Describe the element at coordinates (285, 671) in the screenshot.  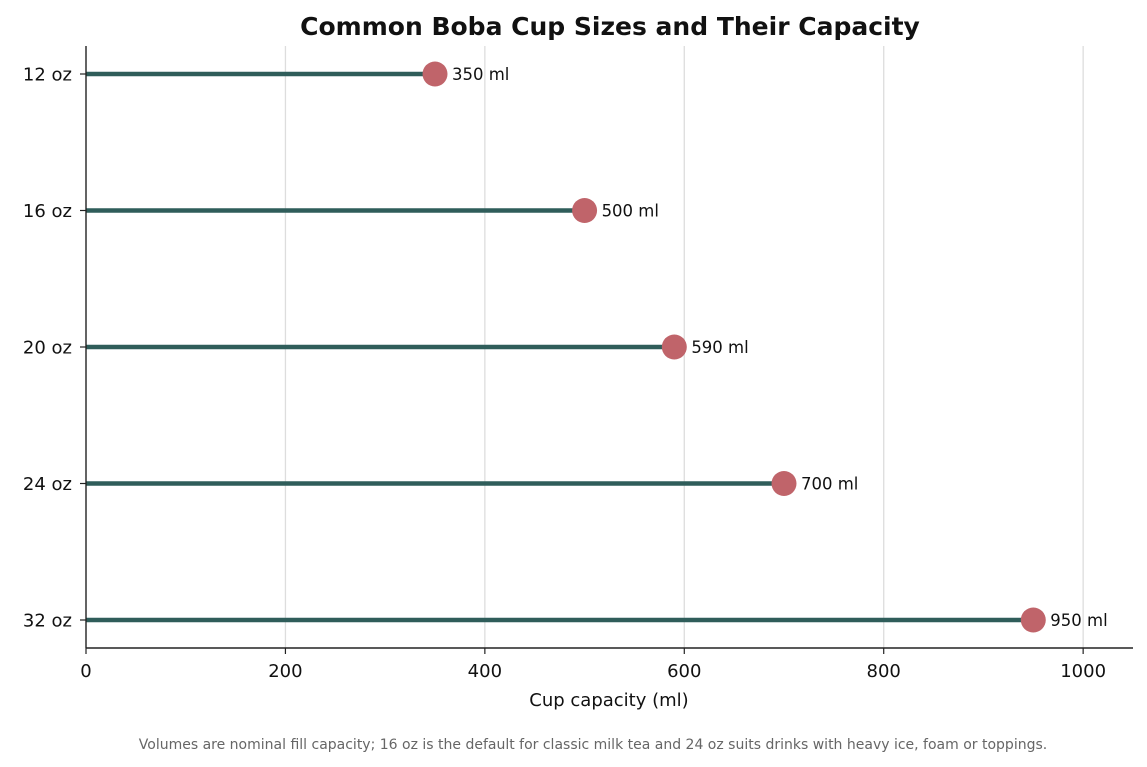
I see `x-tick-label: 200` at that location.